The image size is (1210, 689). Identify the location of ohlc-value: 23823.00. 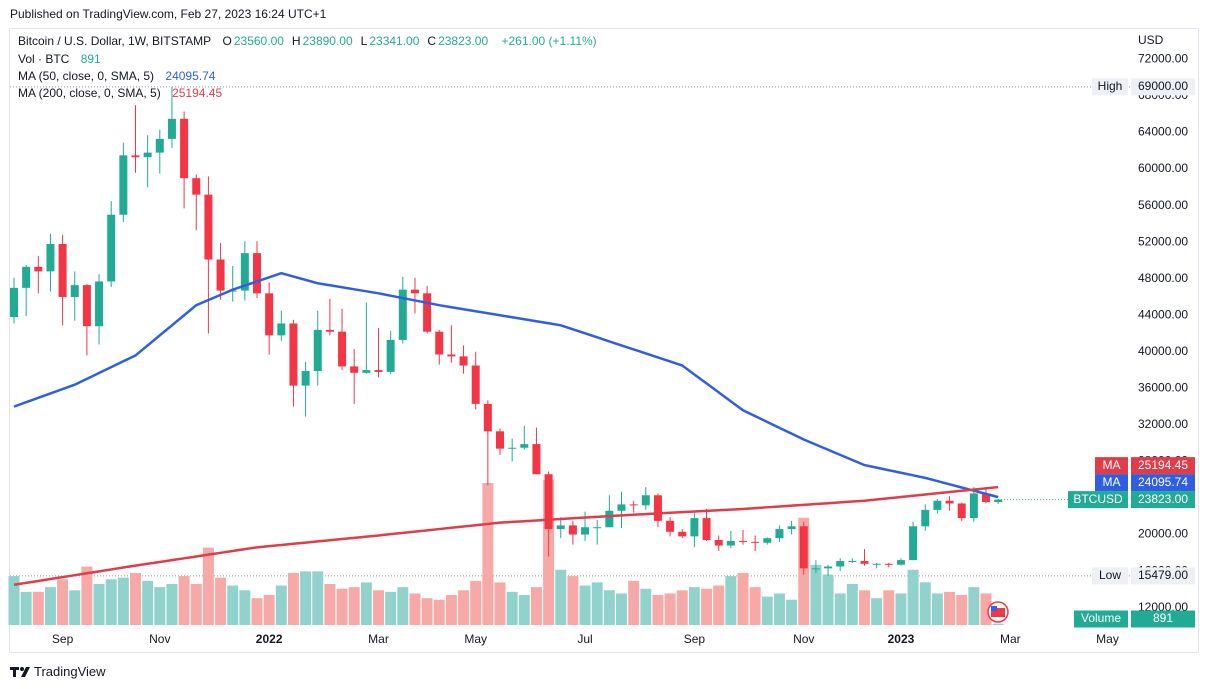
(463, 41).